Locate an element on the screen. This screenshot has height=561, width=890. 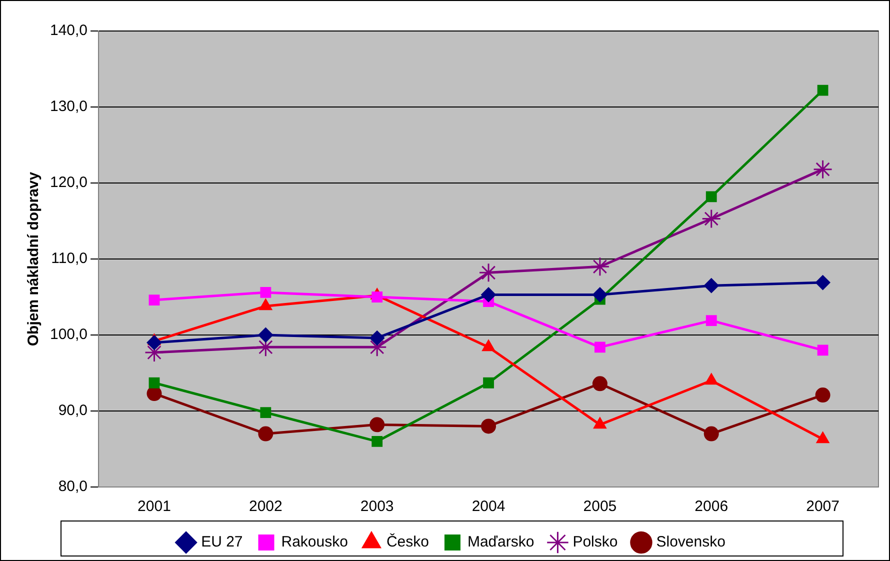
x-tick-label: 2001 is located at coordinates (154, 507).